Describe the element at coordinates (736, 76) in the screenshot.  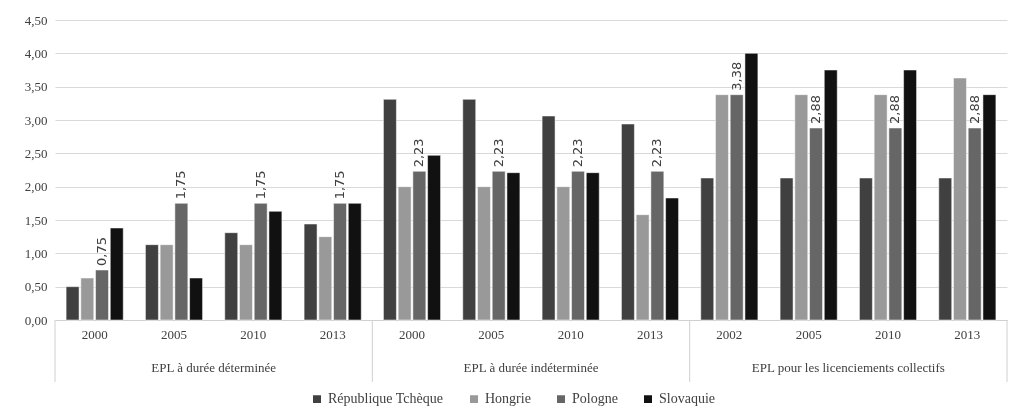
I see `data-label: 3,38` at that location.